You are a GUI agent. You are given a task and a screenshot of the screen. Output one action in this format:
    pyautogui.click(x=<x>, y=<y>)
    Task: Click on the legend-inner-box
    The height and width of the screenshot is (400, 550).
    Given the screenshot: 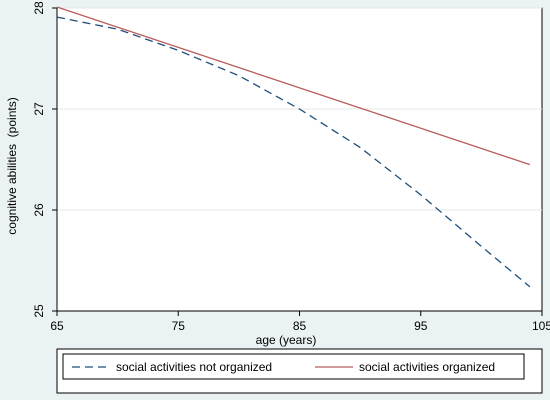 What is the action you would take?
    pyautogui.click(x=293, y=366)
    